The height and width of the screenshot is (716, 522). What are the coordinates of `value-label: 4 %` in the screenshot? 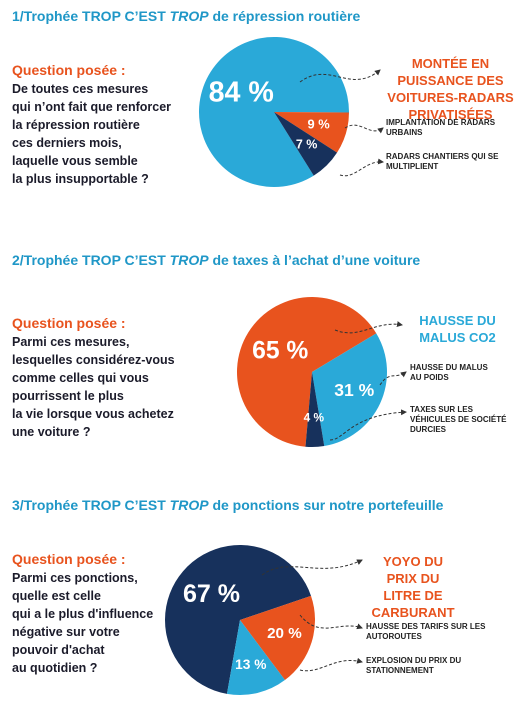 It's located at (314, 418).